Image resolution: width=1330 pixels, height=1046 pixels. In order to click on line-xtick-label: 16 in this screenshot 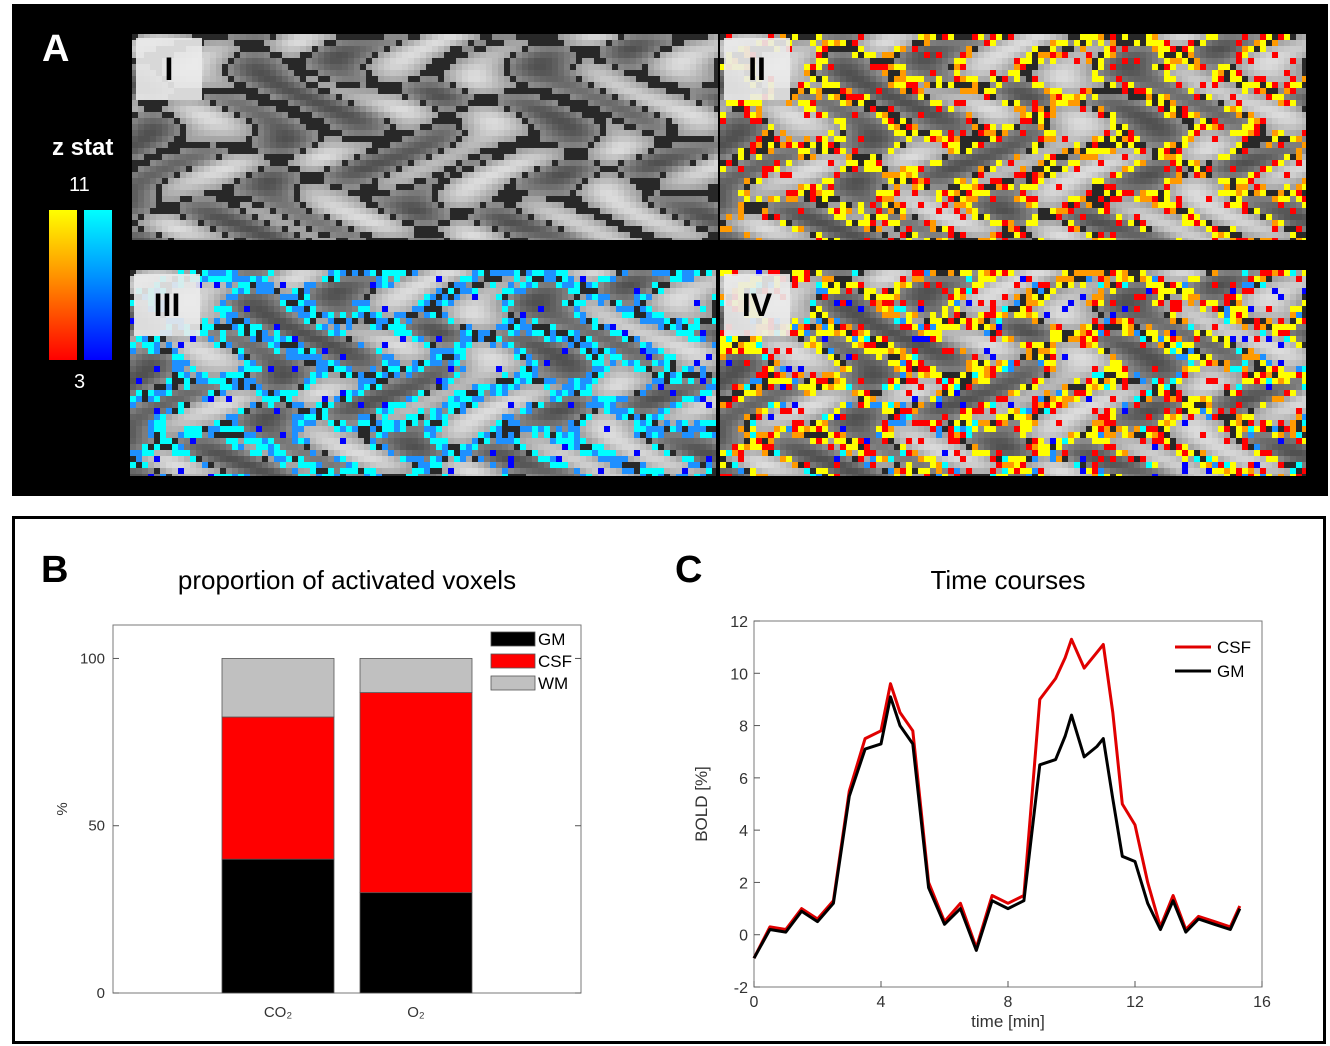, I will do `click(1262, 1002)`.